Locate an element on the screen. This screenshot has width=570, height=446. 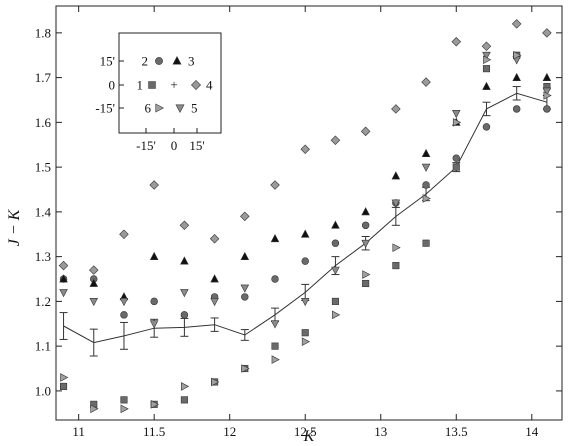
inset-frame is located at coordinates (170, 83).